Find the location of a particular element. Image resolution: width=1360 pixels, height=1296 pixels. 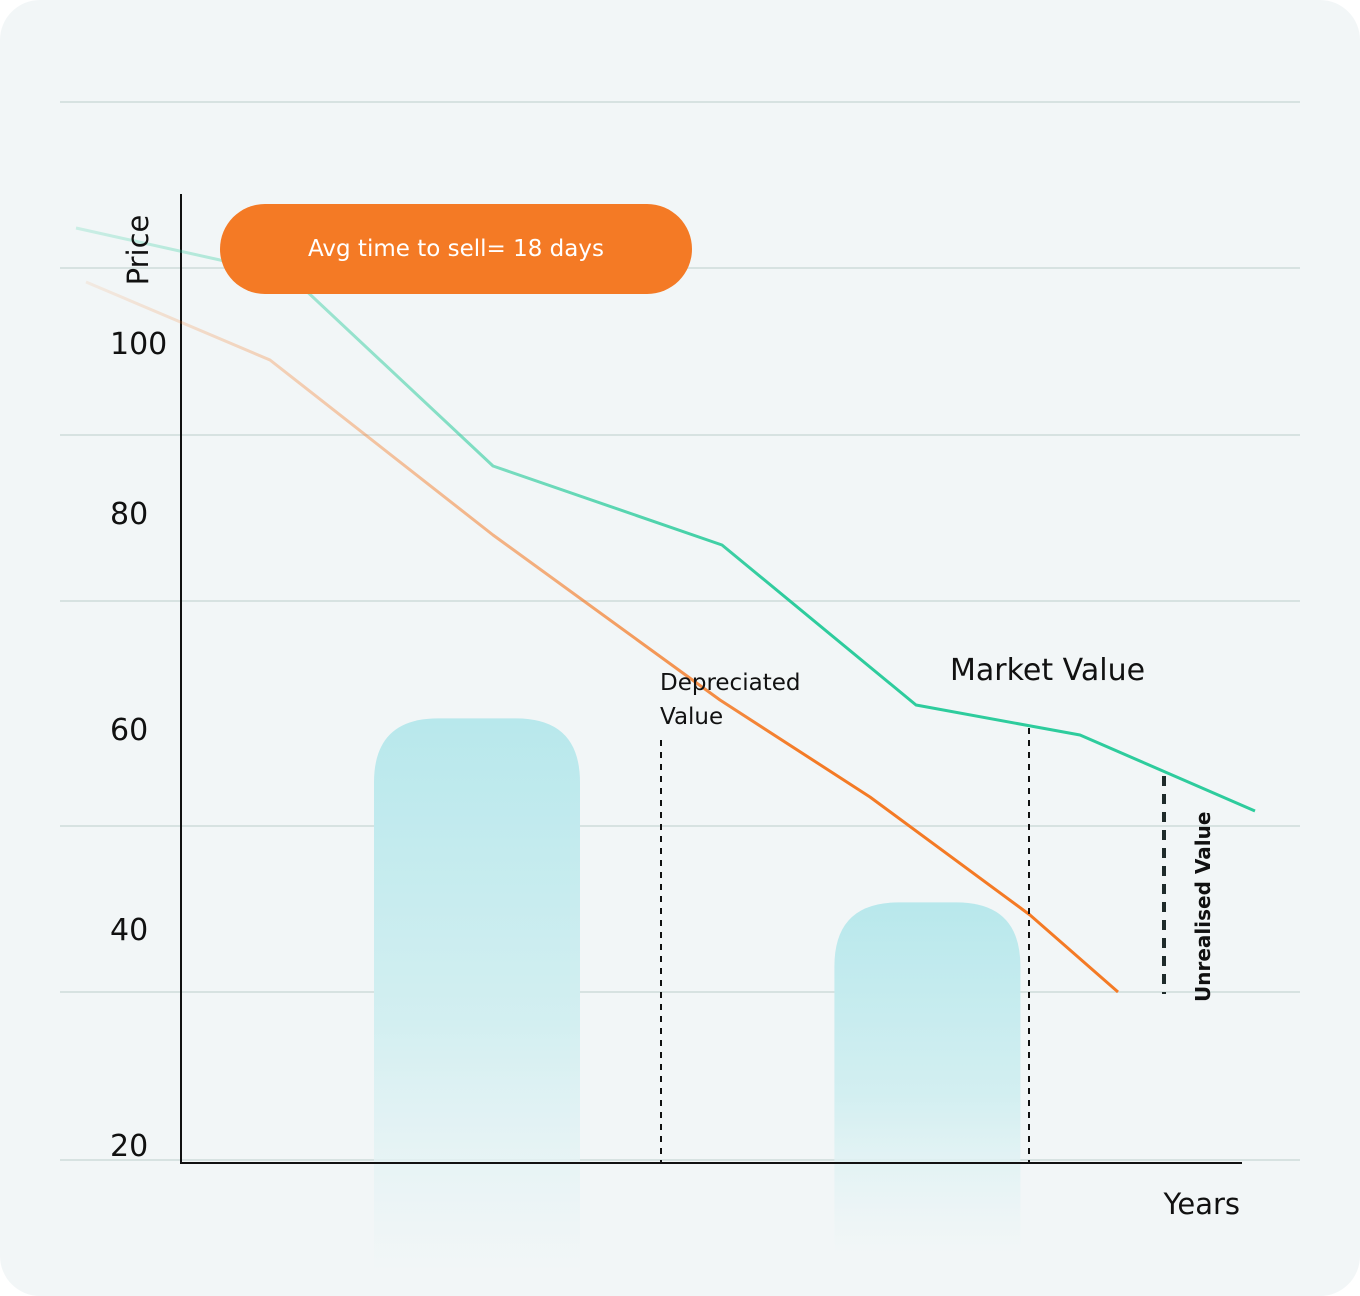

y-tick-20: 20 is located at coordinates (129, 1146).